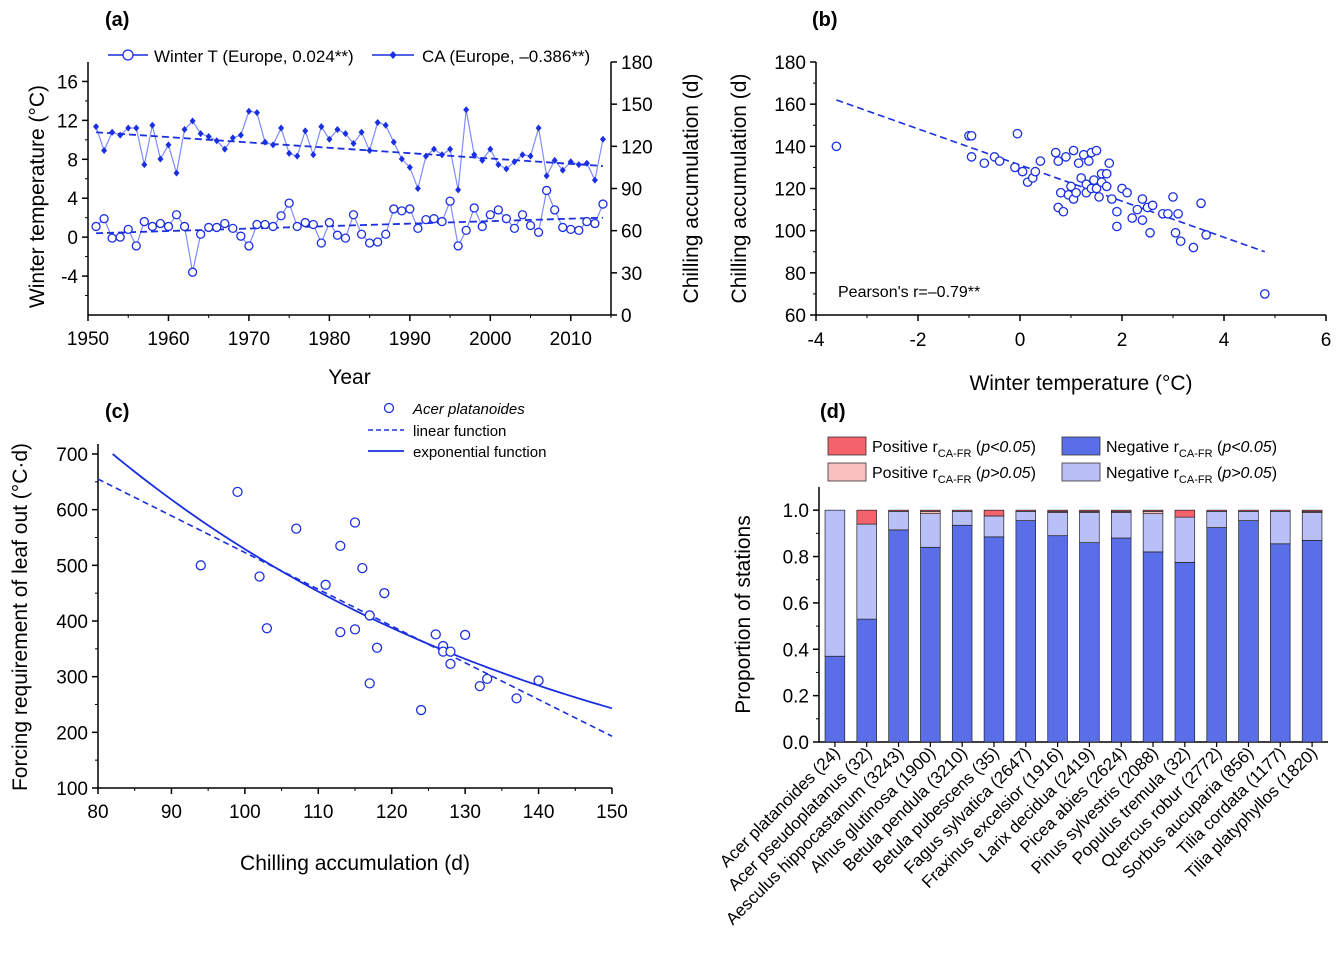 Image resolution: width=1341 pixels, height=974 pixels. What do you see at coordinates (329, 339) in the screenshot?
I see `x-tick-label: 1980` at bounding box center [329, 339].